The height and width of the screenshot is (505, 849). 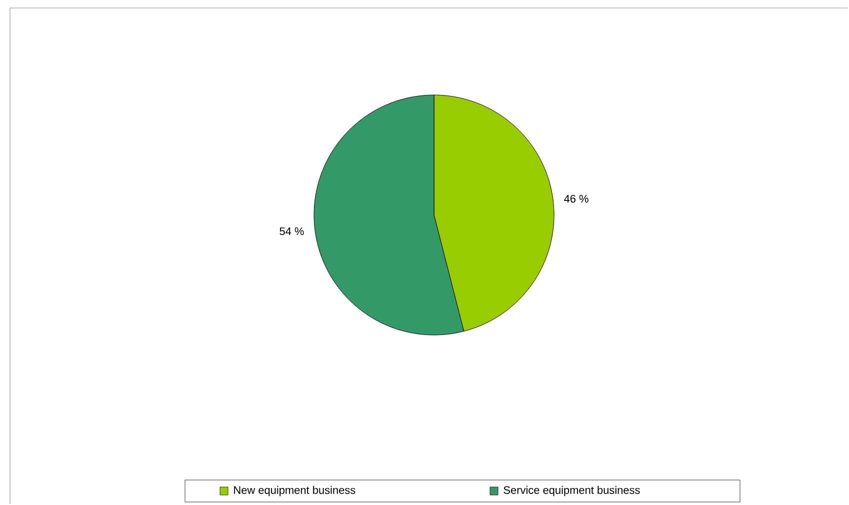 I want to click on legend-label: New equipment business, so click(x=295, y=491).